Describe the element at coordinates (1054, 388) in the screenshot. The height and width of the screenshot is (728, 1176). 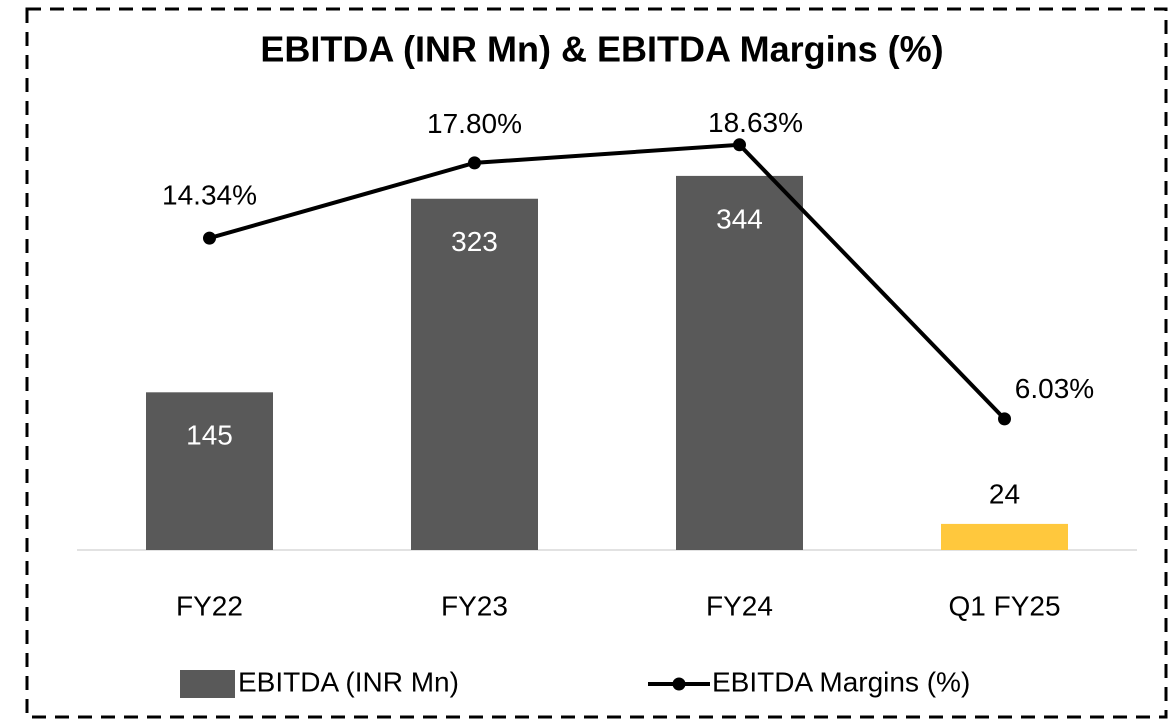
I see `line-value-label: 6.03%` at that location.